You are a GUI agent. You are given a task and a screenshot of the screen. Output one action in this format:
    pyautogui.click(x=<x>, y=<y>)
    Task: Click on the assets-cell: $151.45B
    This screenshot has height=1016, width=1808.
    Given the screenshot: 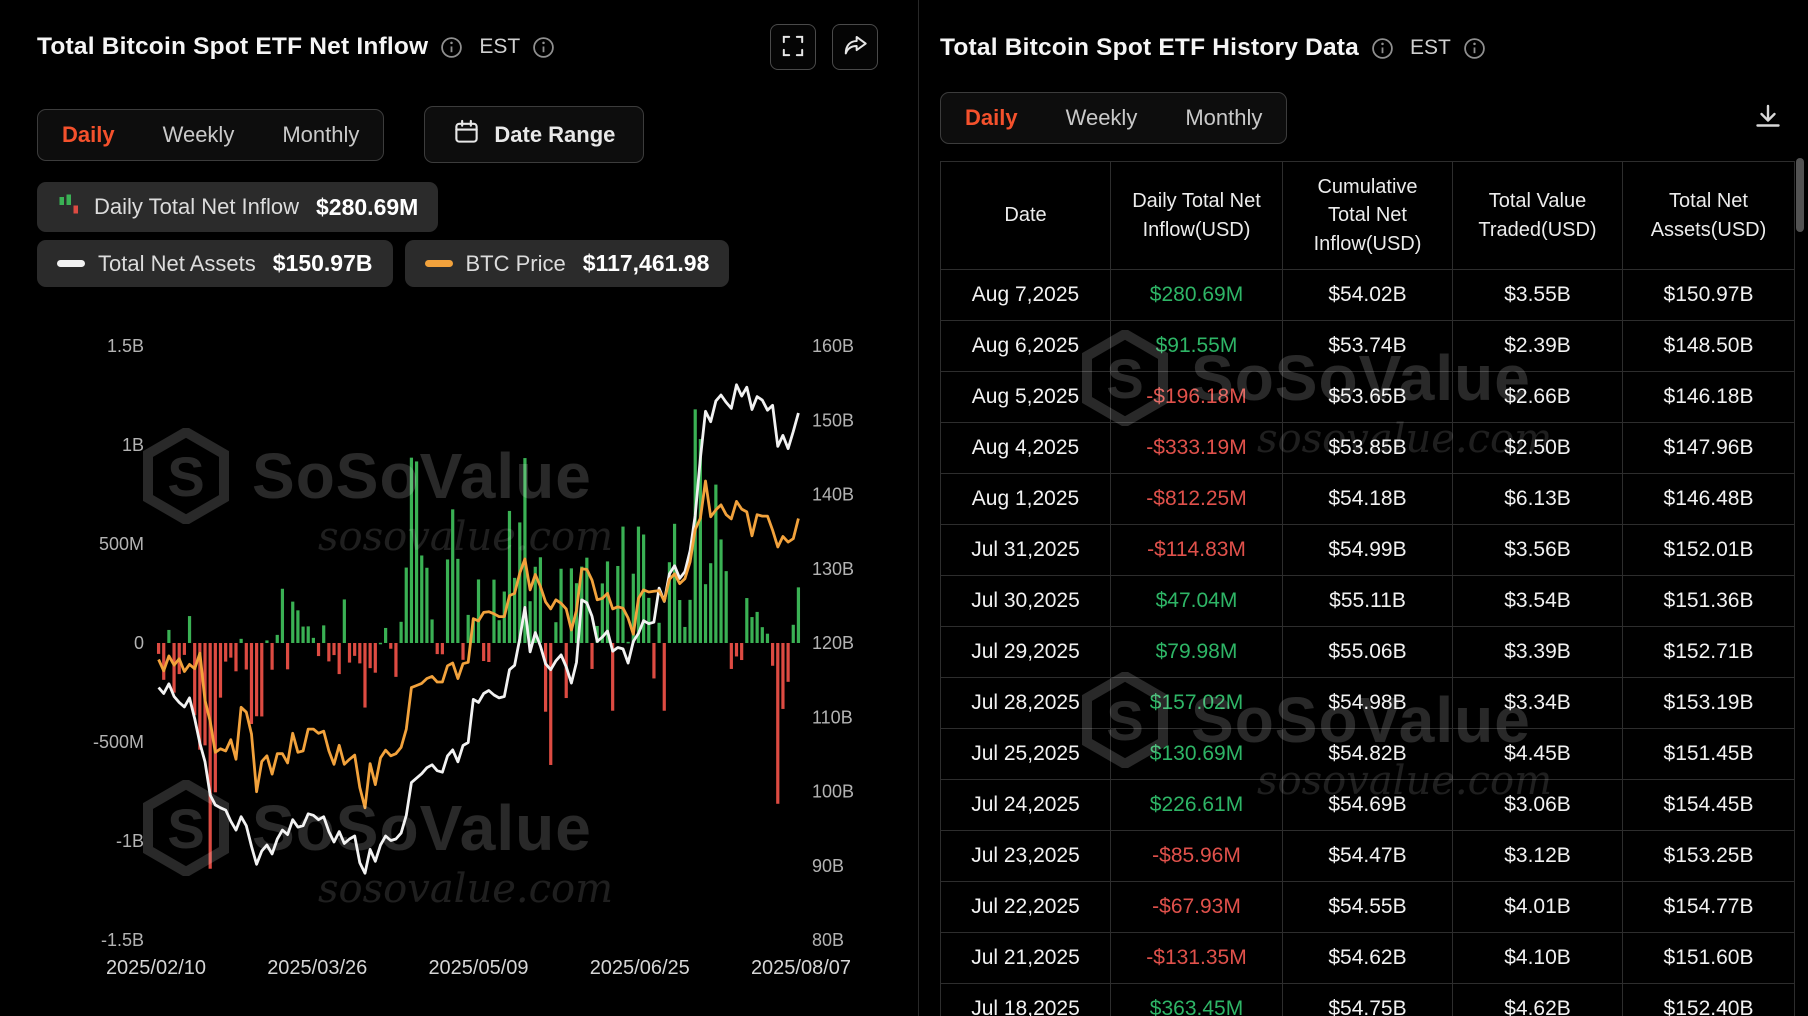 What is the action you would take?
    pyautogui.click(x=1708, y=754)
    